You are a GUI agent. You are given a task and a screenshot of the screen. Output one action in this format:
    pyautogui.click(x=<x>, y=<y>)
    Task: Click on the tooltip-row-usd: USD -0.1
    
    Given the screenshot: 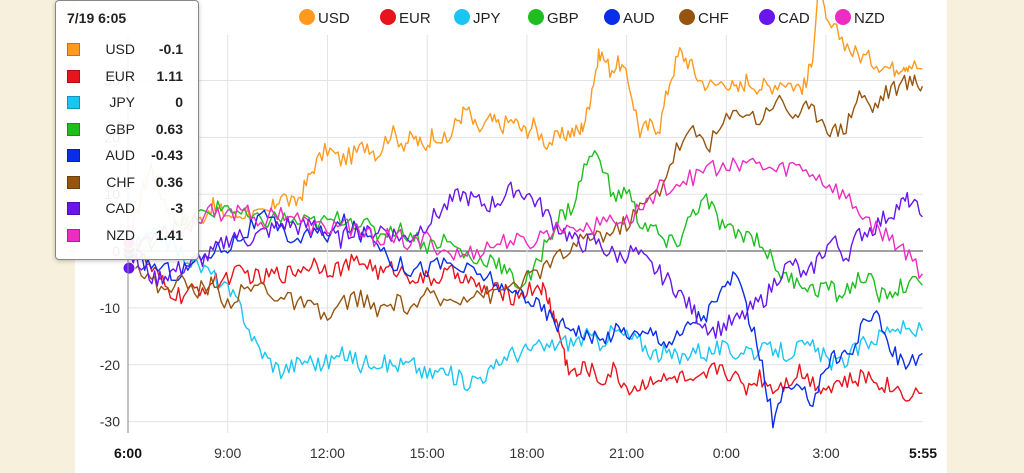 What is the action you would take?
    pyautogui.click(x=128, y=51)
    